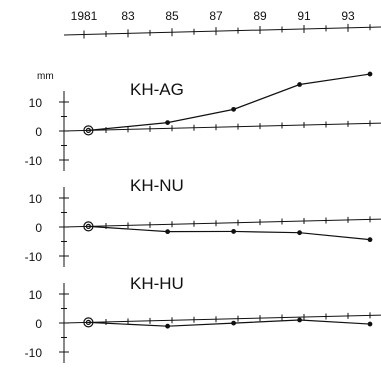  I want to click on series-line, so click(229, 233).